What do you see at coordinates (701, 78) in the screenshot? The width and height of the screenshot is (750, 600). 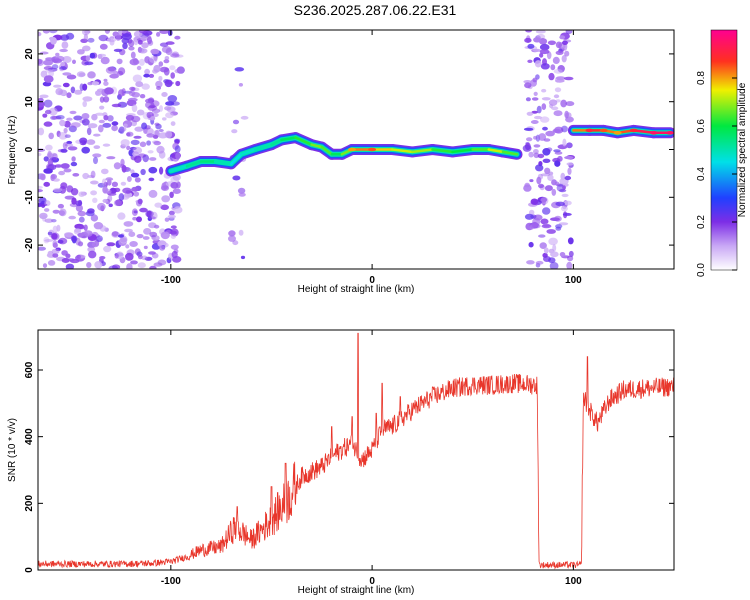 I see `colorbar-tick-label: 0.8` at bounding box center [701, 78].